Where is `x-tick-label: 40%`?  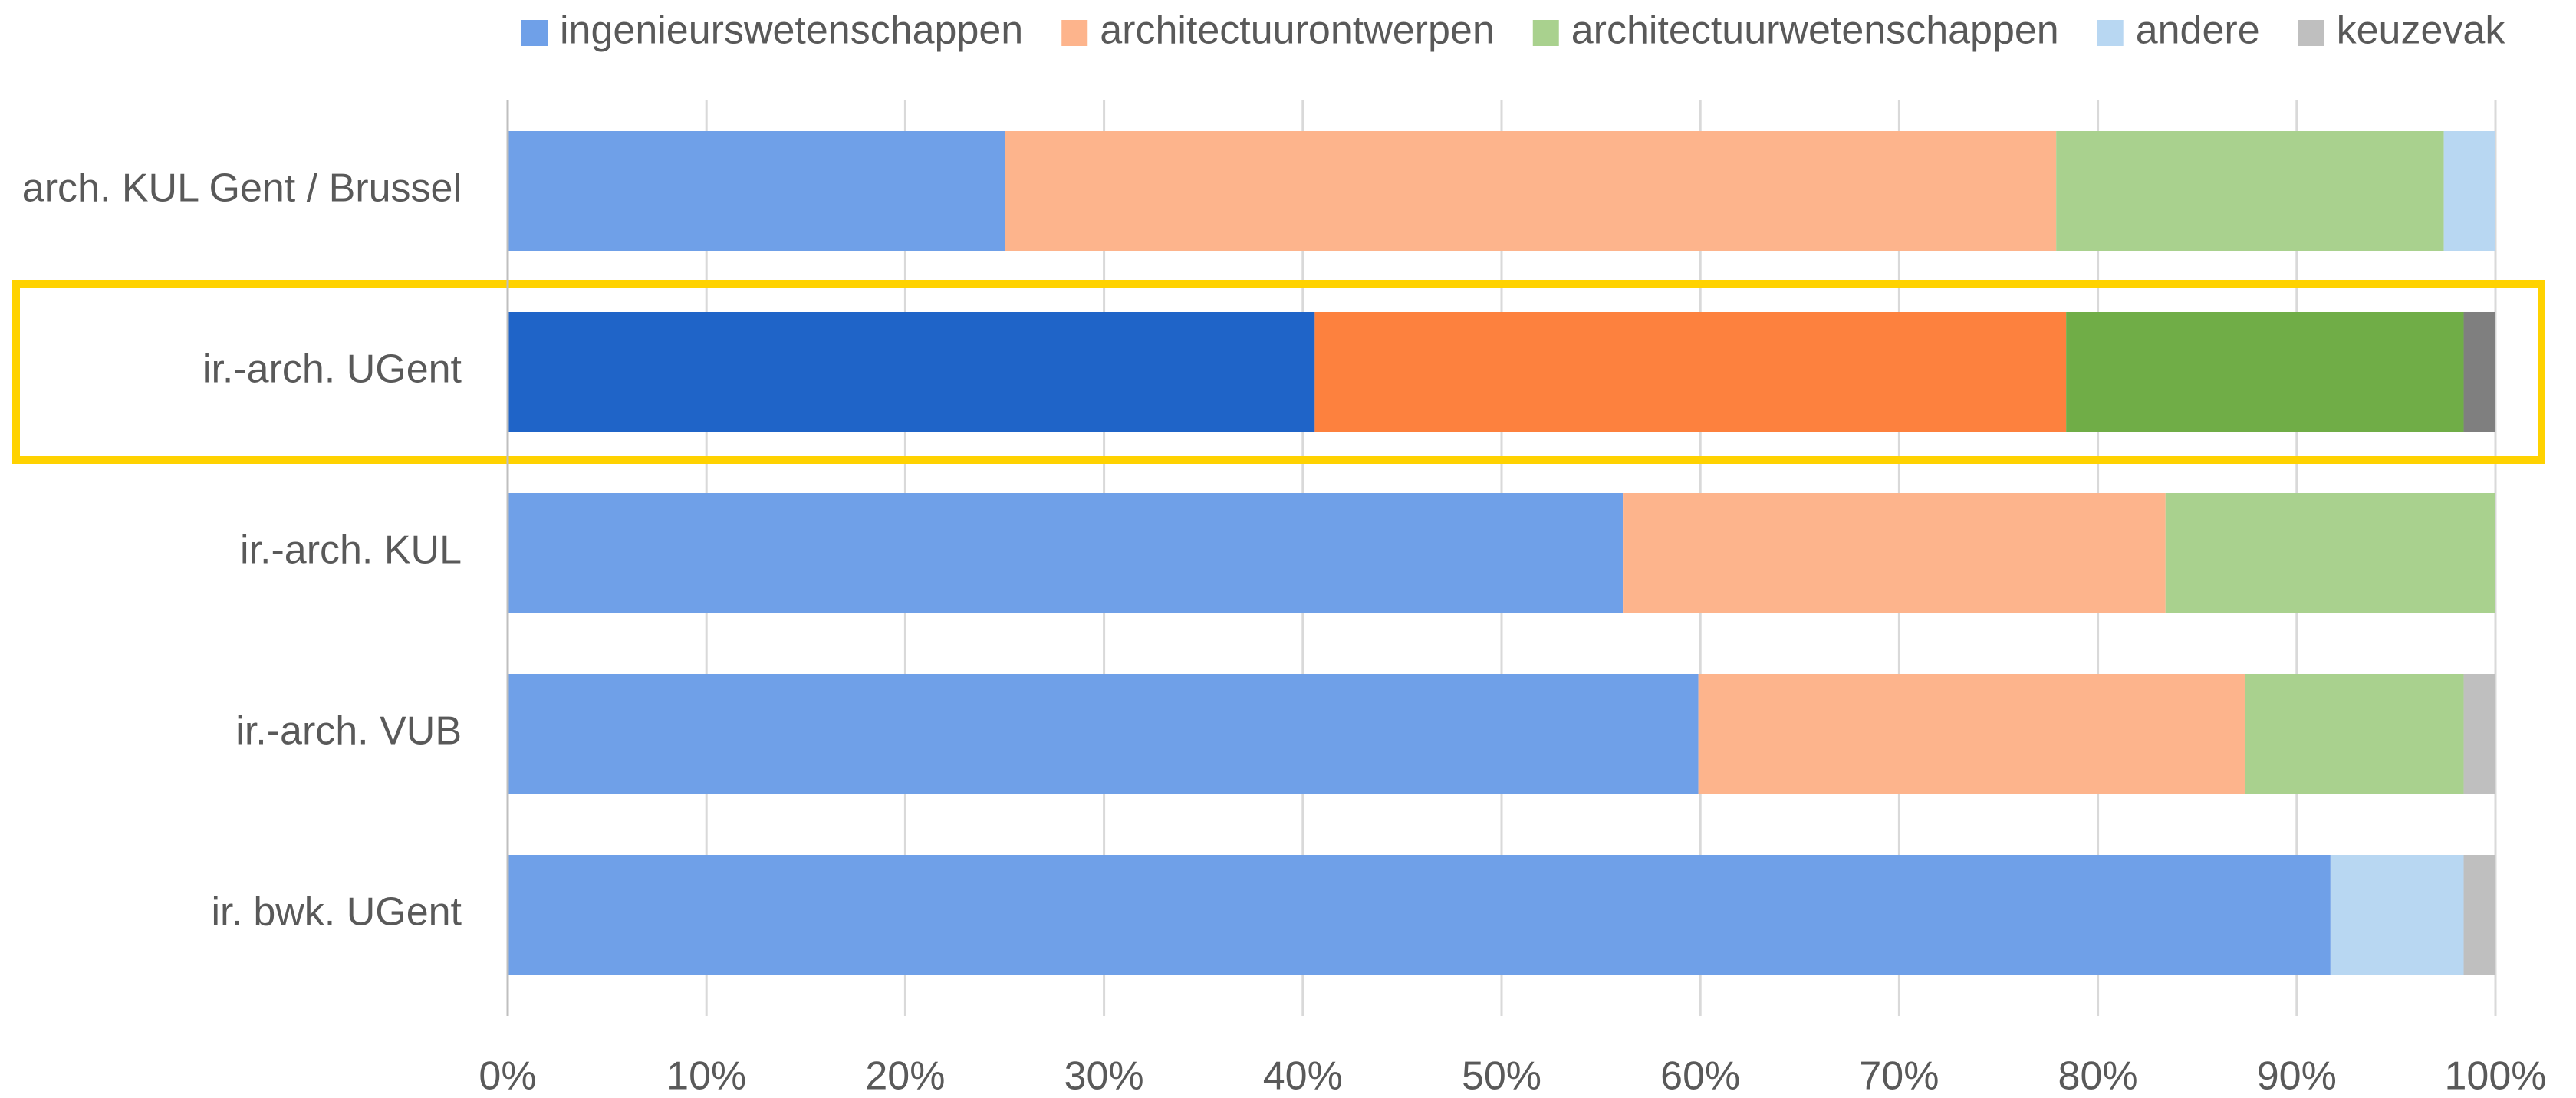 x-tick-label: 40% is located at coordinates (1303, 1076).